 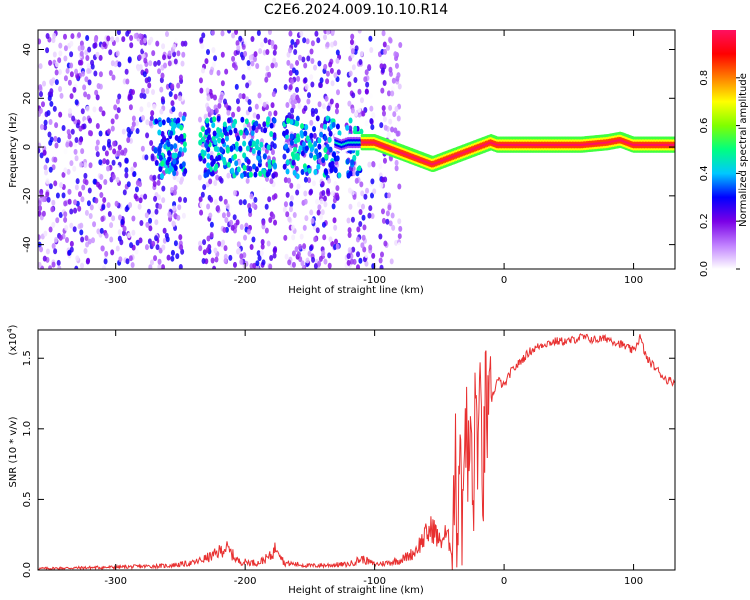 I want to click on snr-x-label: Height of straight line (km), so click(x=356, y=590).